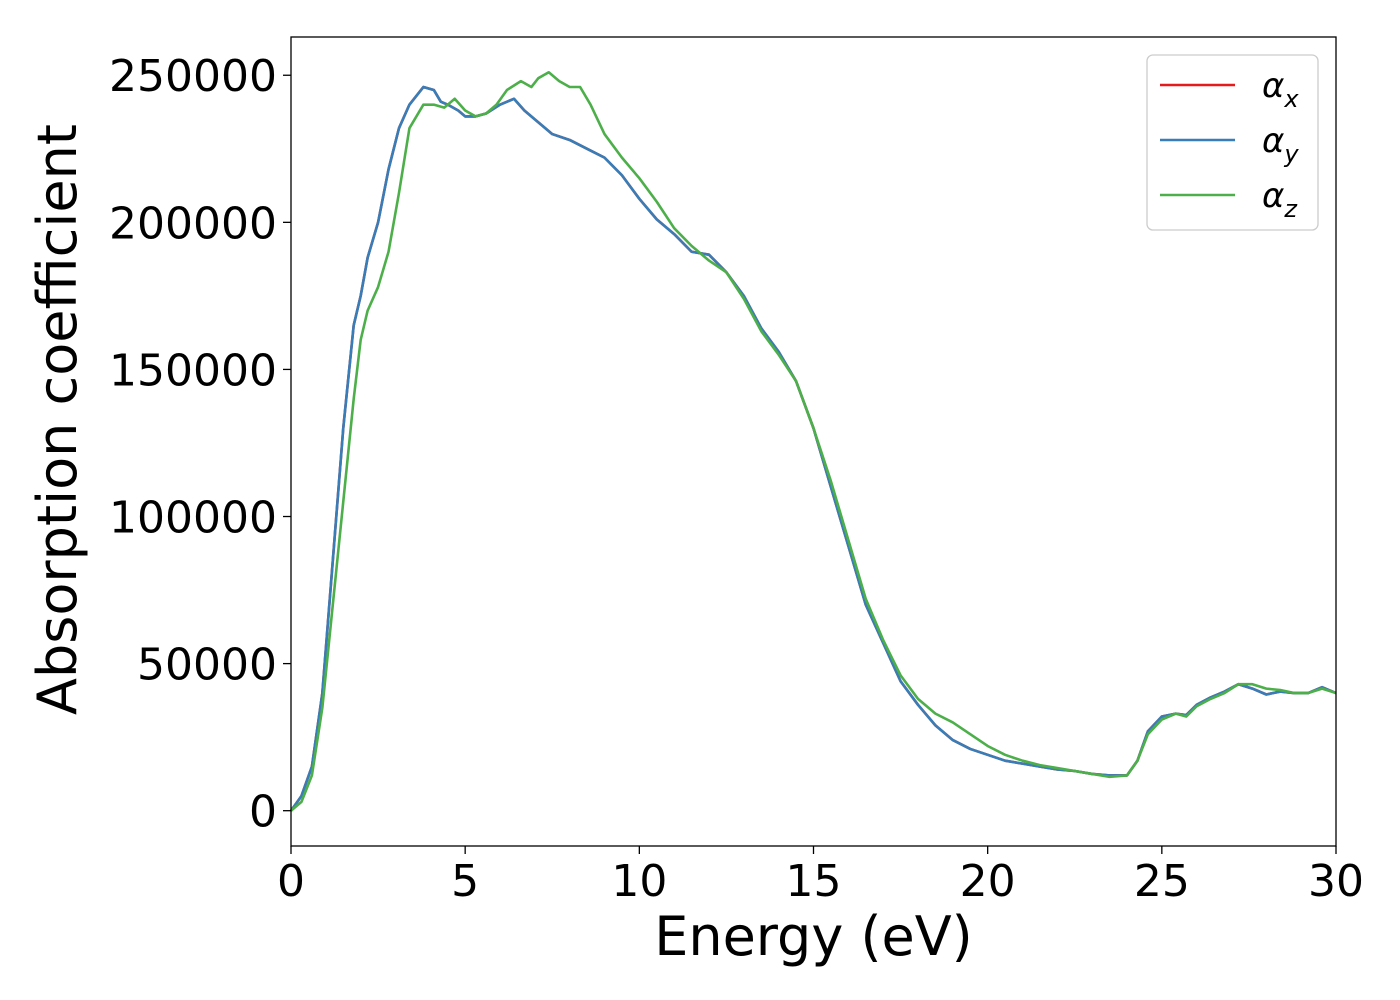 The width and height of the screenshot is (1400, 1000). Describe the element at coordinates (1336, 881) in the screenshot. I see `x-tick-label: 30` at that location.